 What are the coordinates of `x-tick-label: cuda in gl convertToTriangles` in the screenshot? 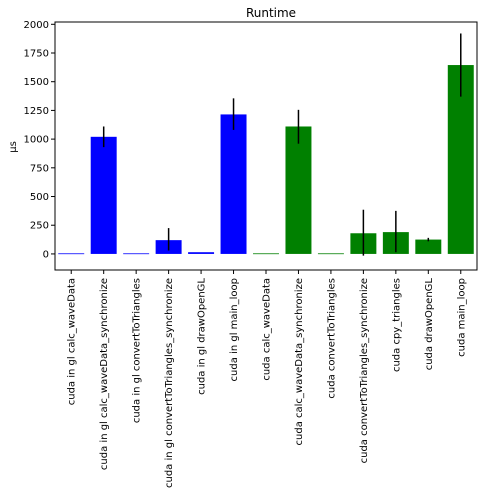 It's located at (137, 350).